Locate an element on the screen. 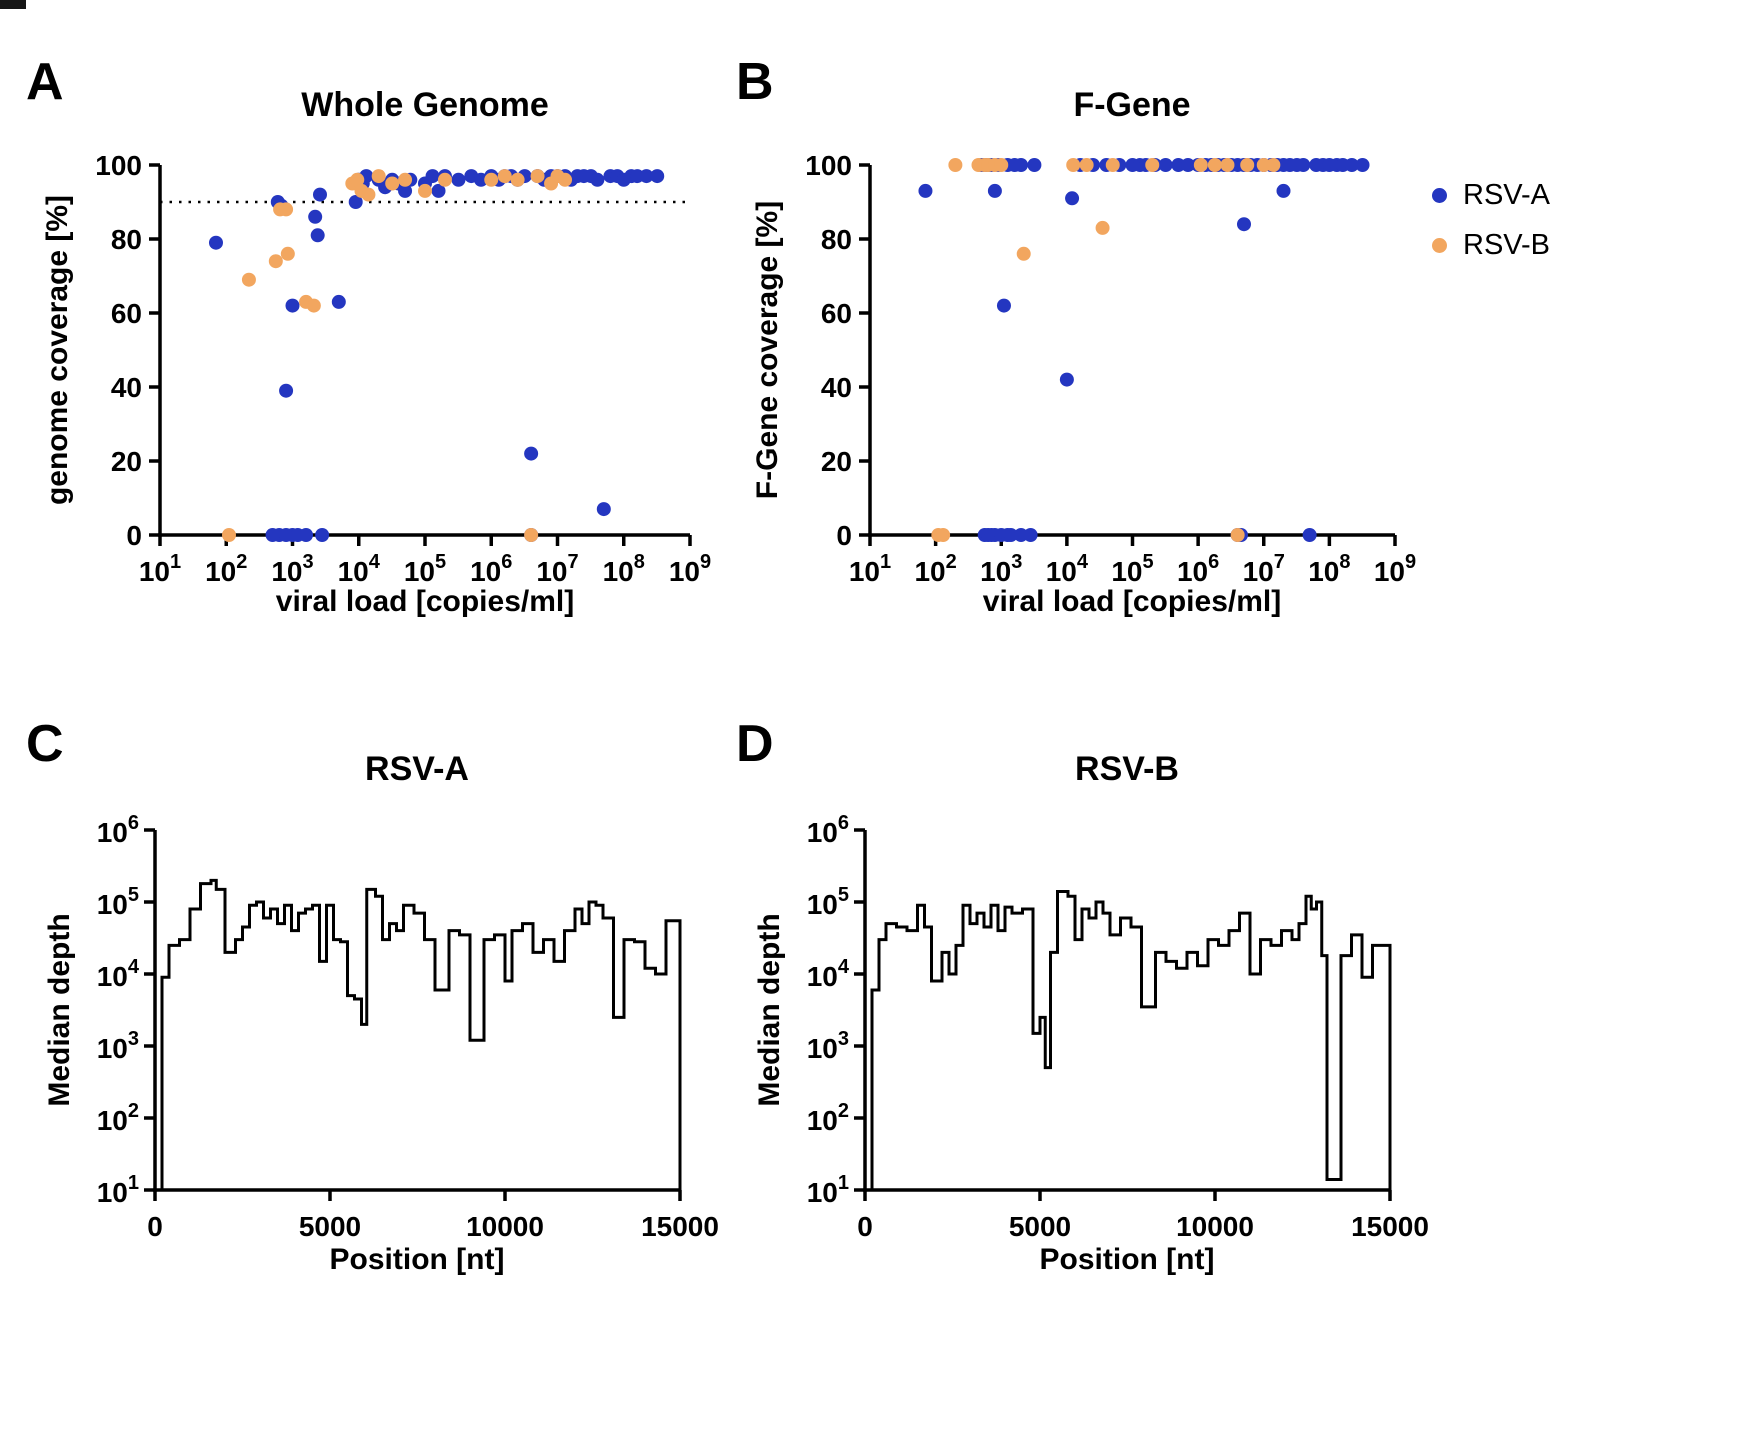 The width and height of the screenshot is (1744, 1441). panel-b-letter: B is located at coordinates (755, 82).